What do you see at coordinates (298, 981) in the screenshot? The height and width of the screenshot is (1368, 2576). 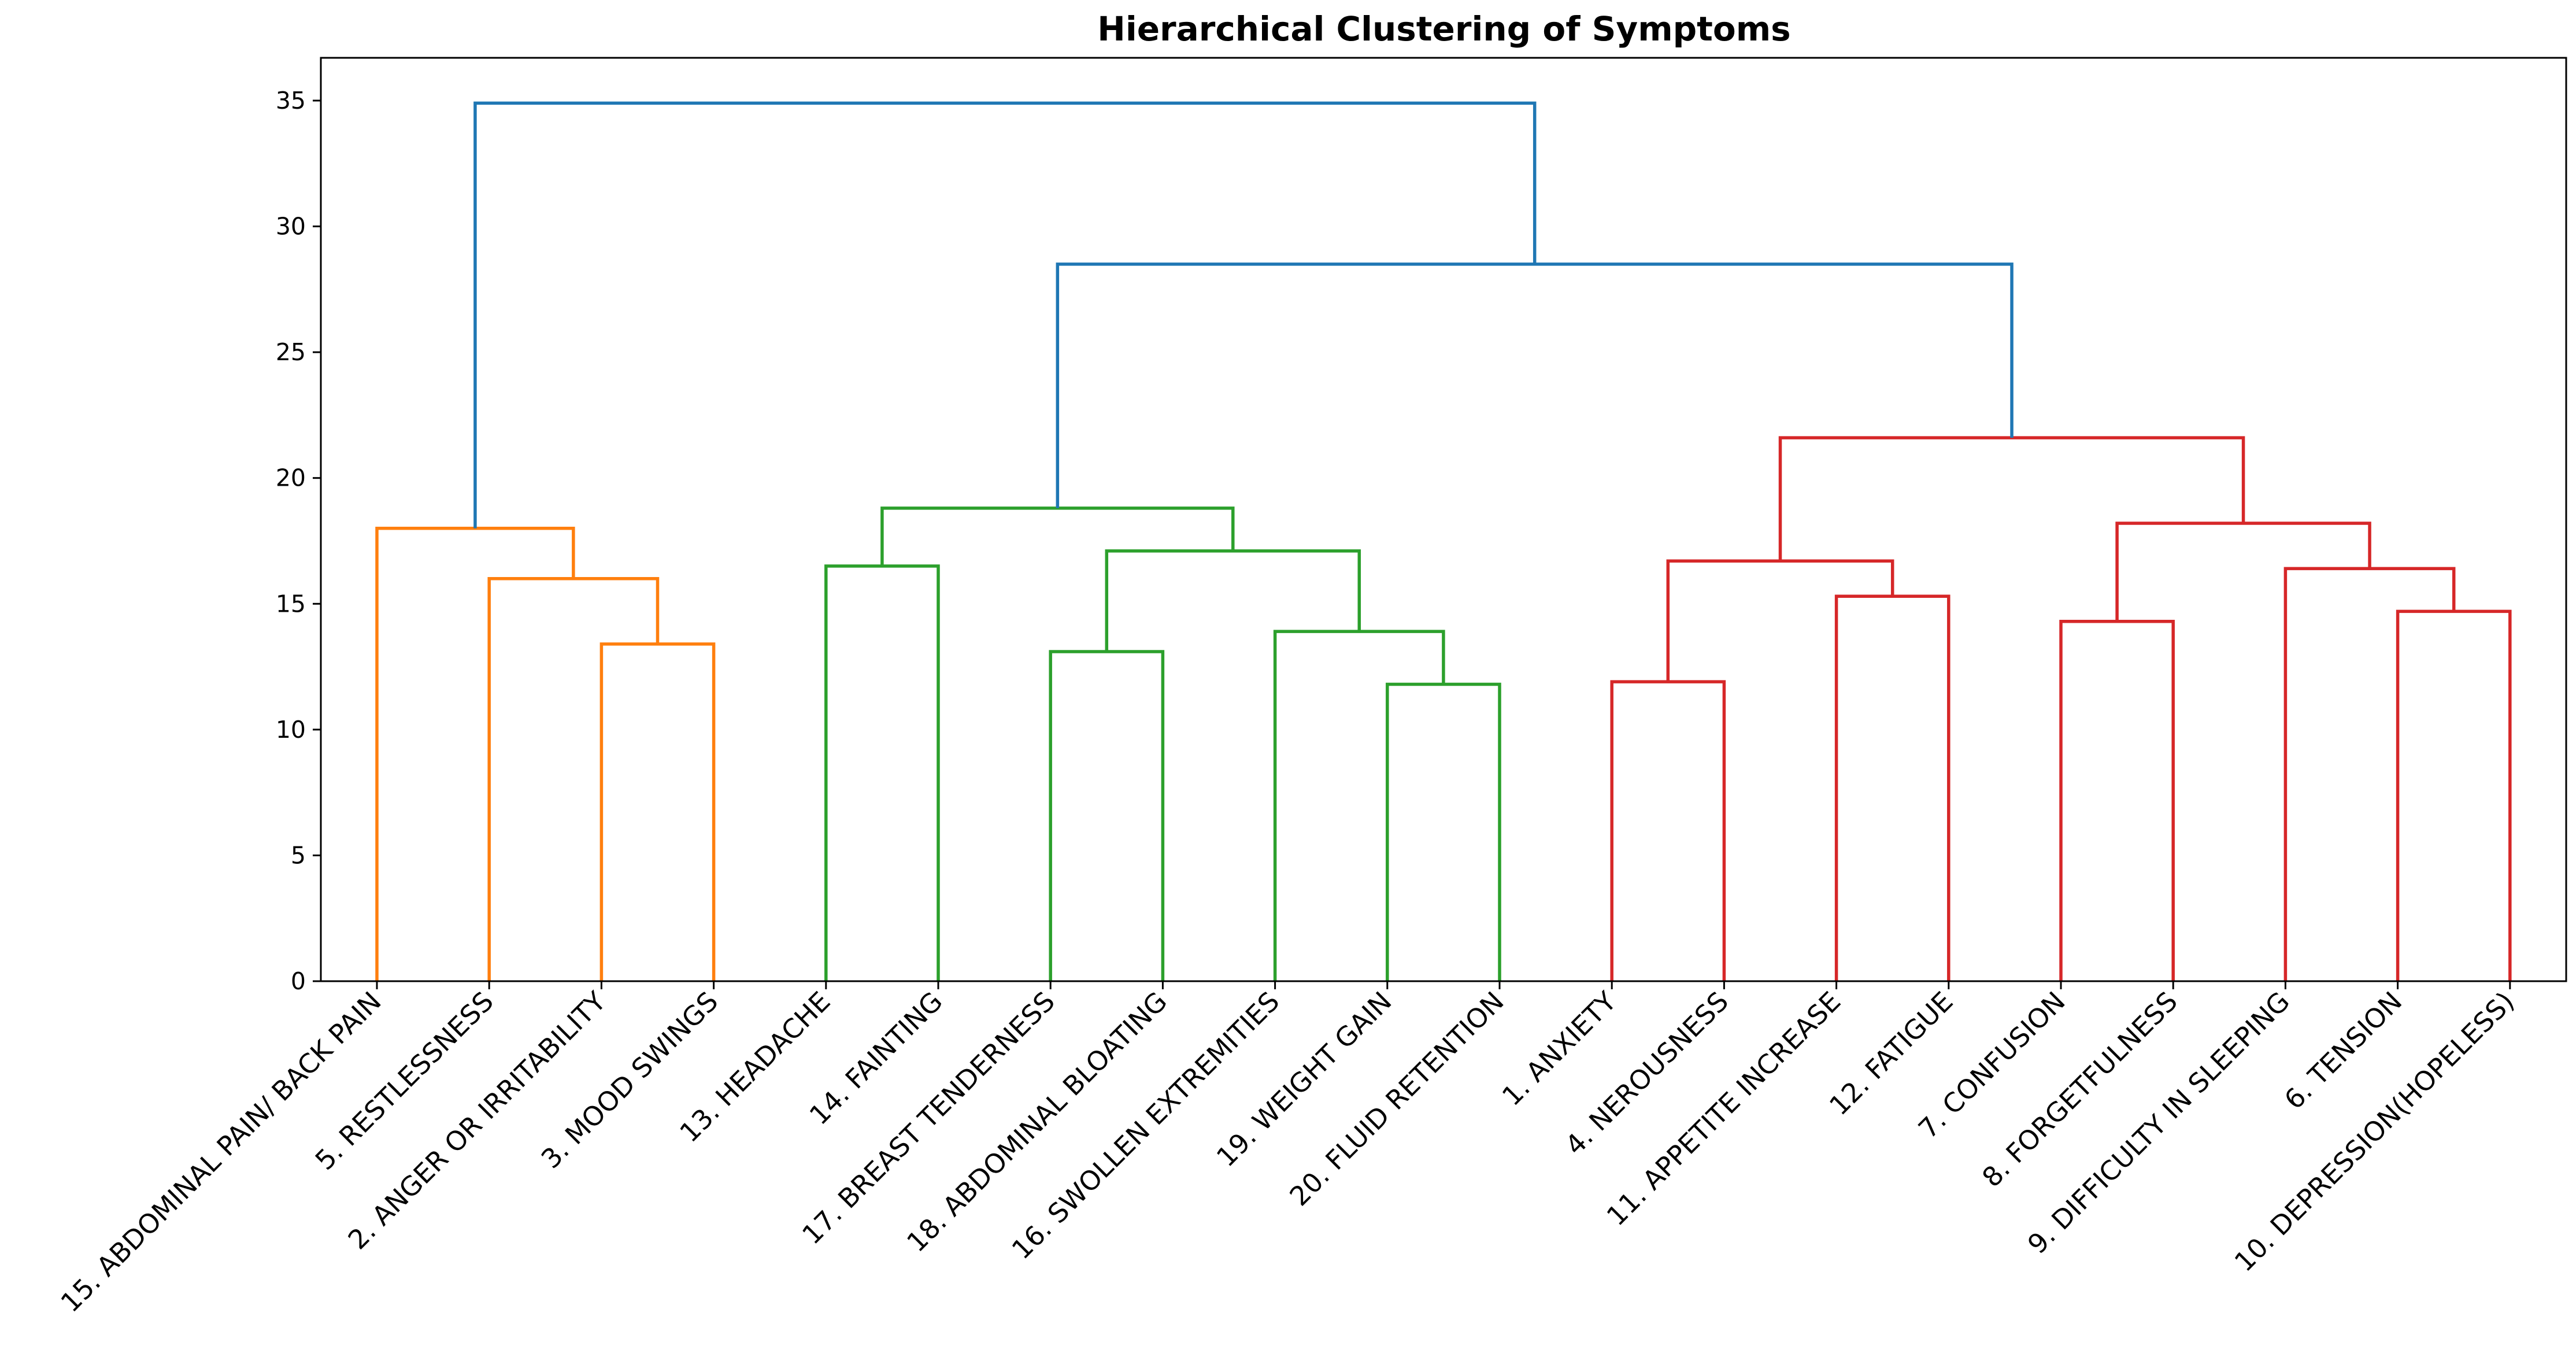 I see `y-tick-label: 0` at bounding box center [298, 981].